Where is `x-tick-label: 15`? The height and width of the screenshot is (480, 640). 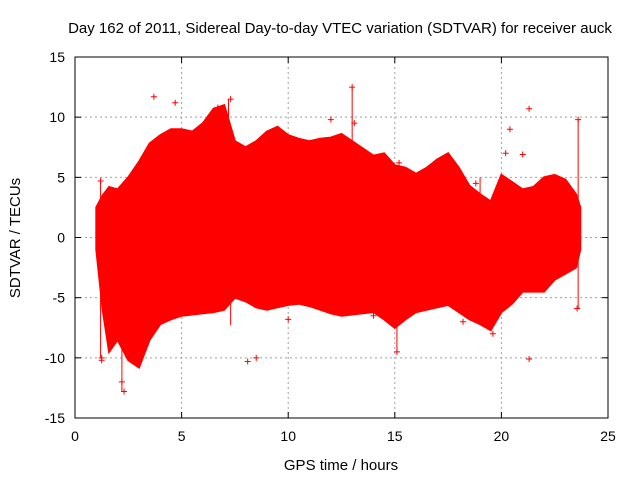
x-tick-label: 15 is located at coordinates (395, 436).